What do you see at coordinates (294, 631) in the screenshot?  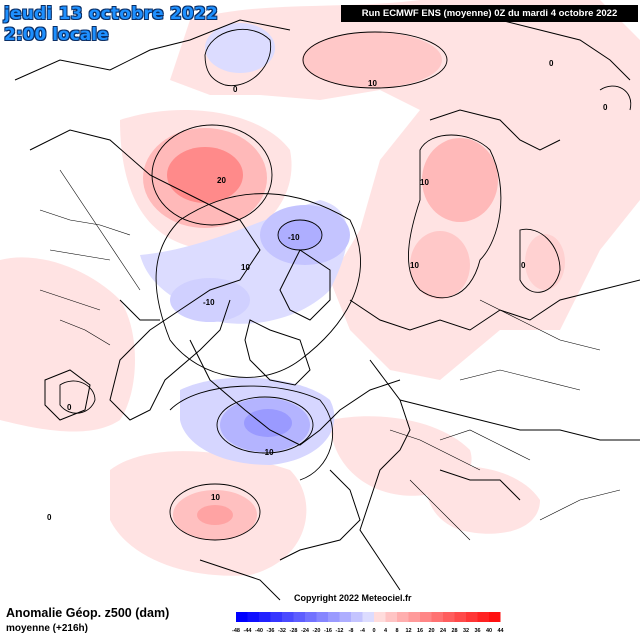 I see `legend-tick-label: -28` at bounding box center [294, 631].